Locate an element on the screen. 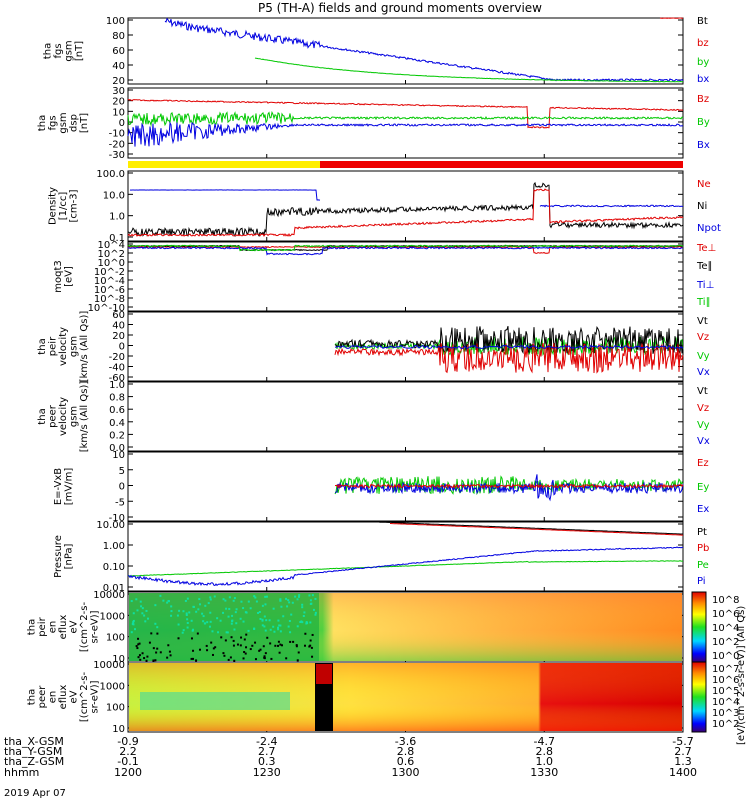 Image resolution: width=750 pixels, height=800 pixels. ylabel-line: sr-eV)] is located at coordinates (95, 696).